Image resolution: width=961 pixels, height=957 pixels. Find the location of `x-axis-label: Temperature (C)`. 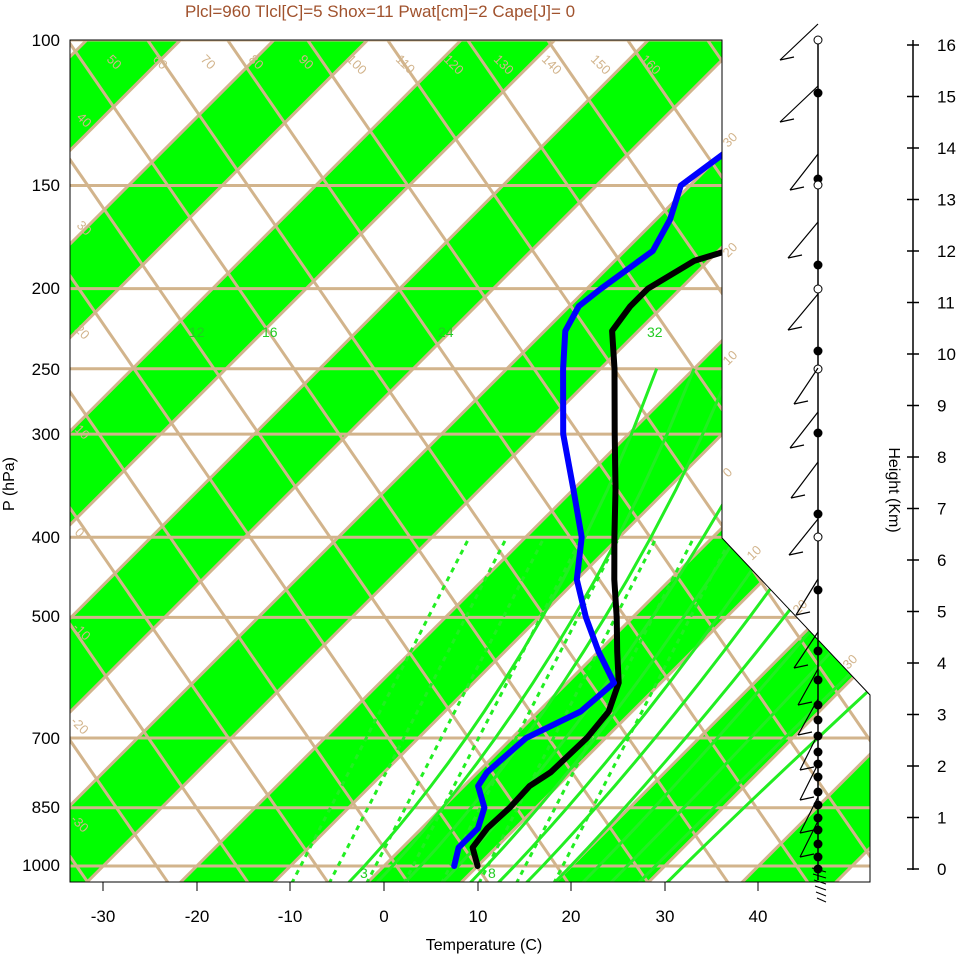

x-axis-label: Temperature (C) is located at coordinates (484, 945).